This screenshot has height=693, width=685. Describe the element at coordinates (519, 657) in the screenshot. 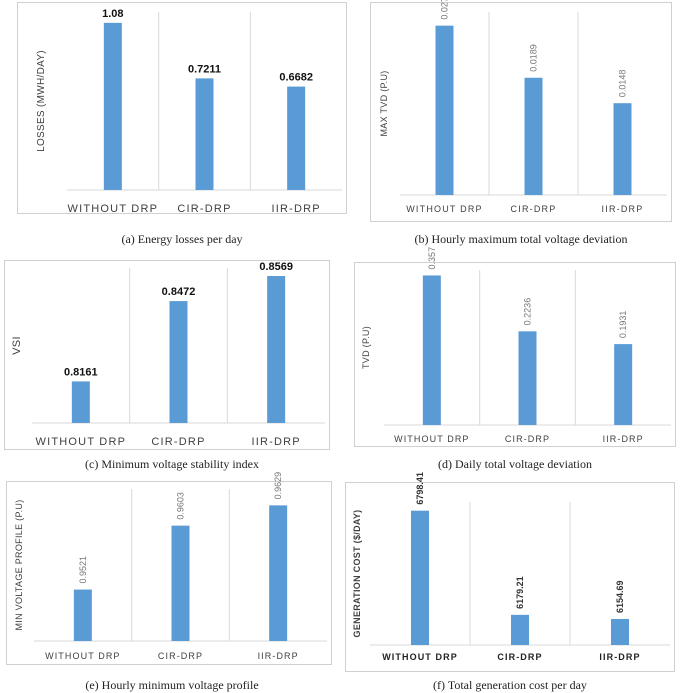

I see `chart-f-category-label-2: CIR-DRP` at that location.